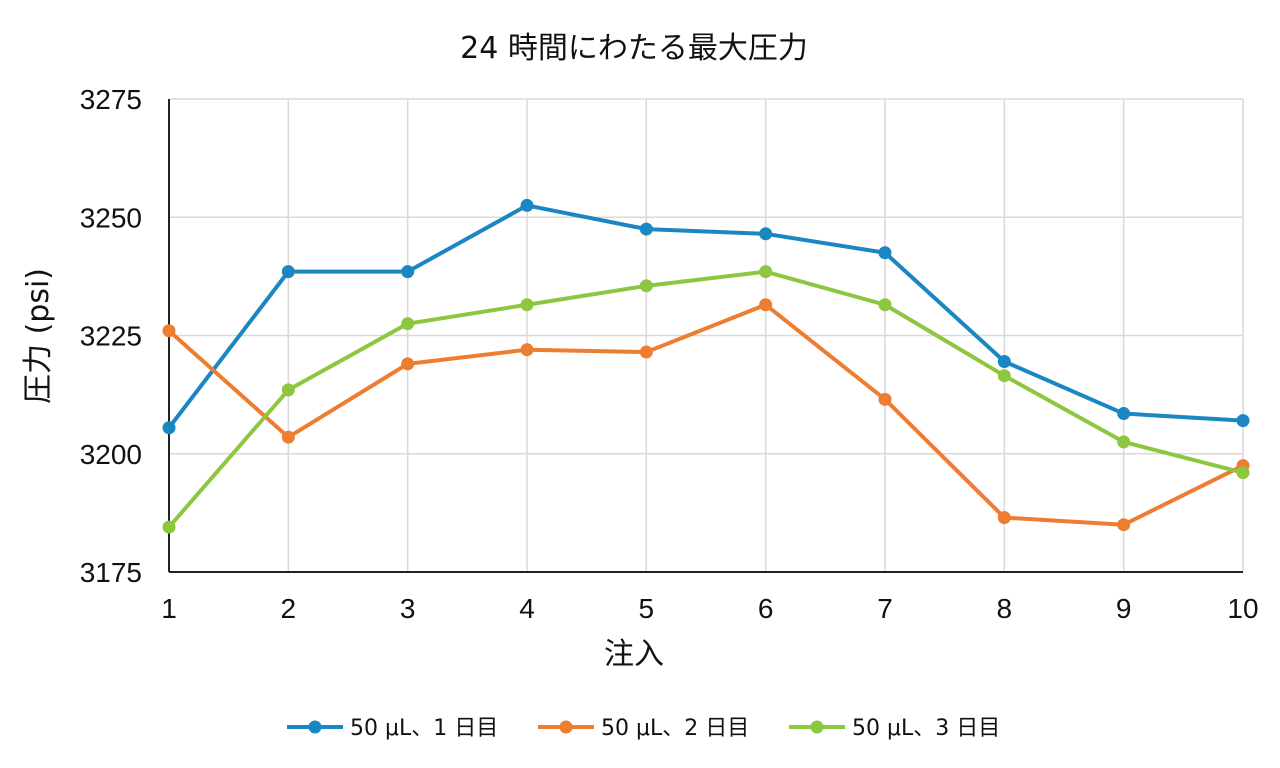 This screenshot has height=768, width=1280. Describe the element at coordinates (111, 572) in the screenshot. I see `y-tick-label: 3175` at that location.